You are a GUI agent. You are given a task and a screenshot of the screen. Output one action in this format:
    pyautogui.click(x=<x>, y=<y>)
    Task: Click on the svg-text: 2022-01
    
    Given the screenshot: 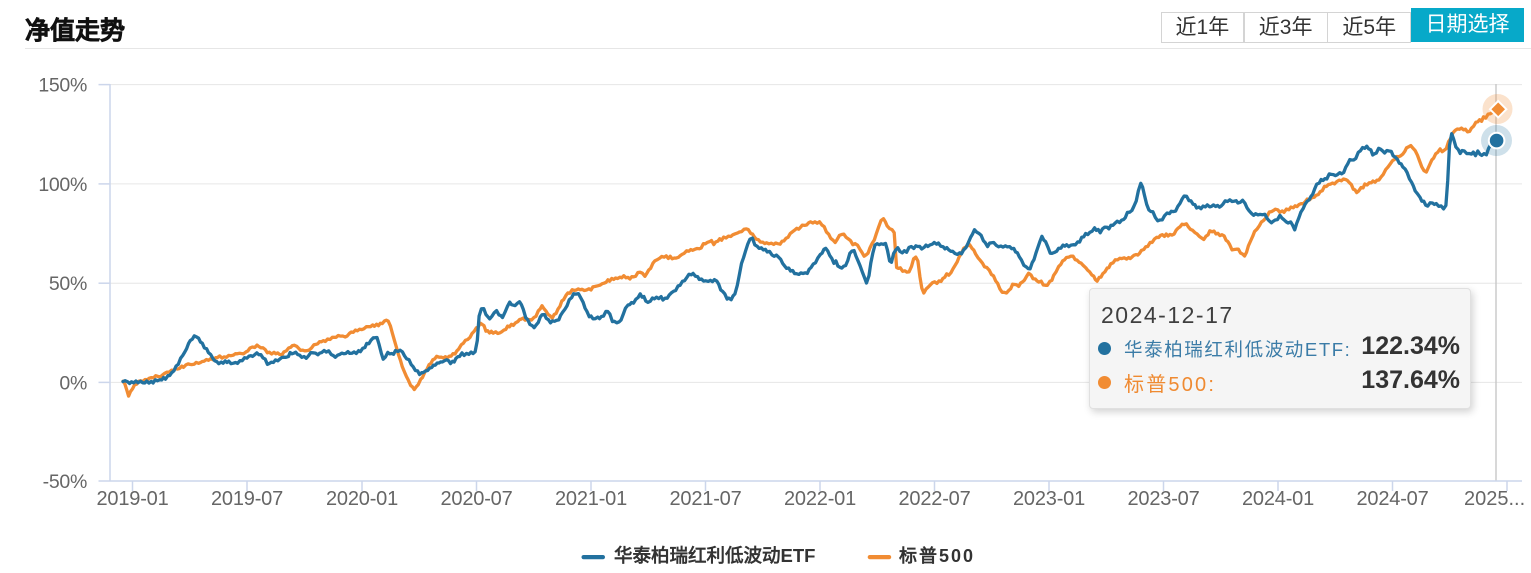 What is the action you would take?
    pyautogui.click(x=820, y=499)
    